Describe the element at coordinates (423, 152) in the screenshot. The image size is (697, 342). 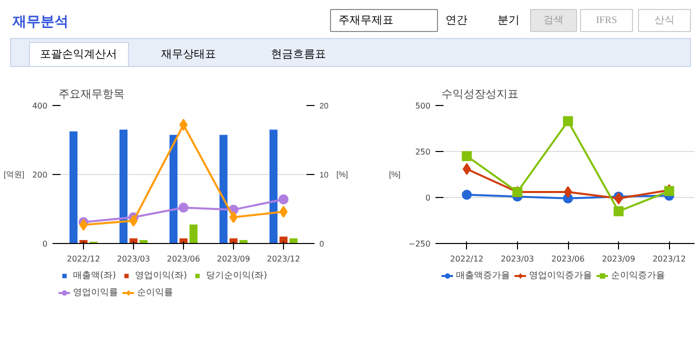
I see `y-tick-label: 250` at that location.